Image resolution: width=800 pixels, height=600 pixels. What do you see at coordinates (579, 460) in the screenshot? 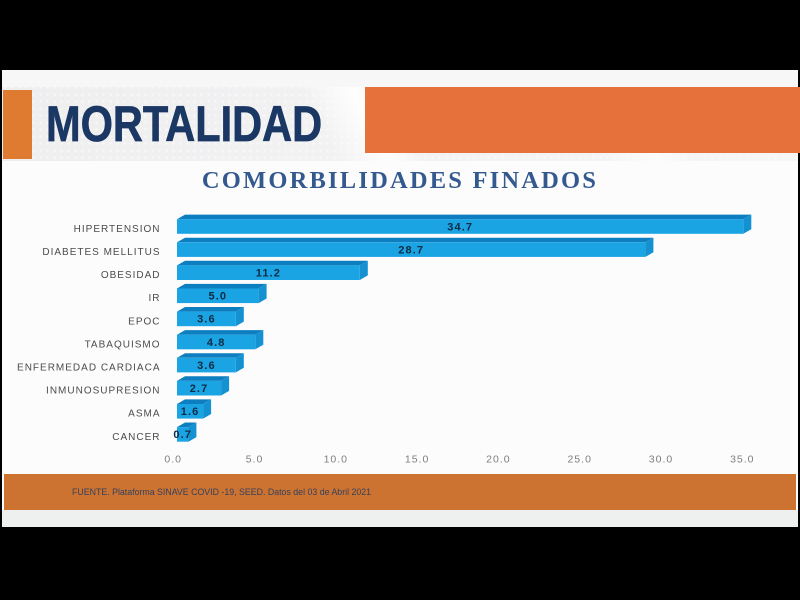
I see `svg-text: 25.0` at bounding box center [579, 460].